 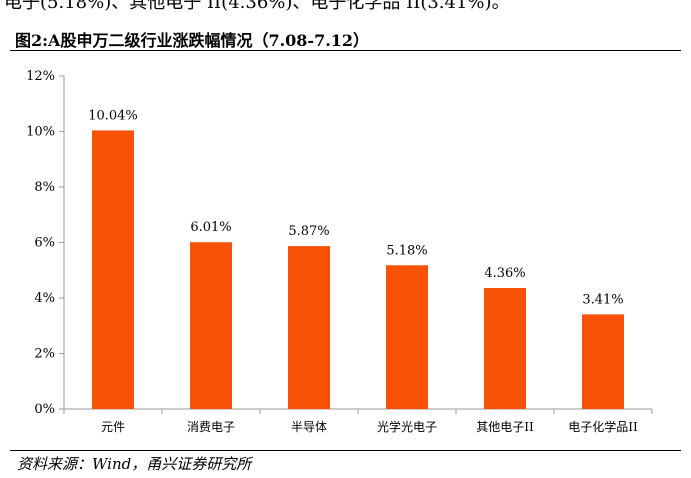 What do you see at coordinates (192, 40) in the screenshot?
I see `figure-title: 图2:A股申万二级行业涨跌幅情况（7.08-7.12）` at bounding box center [192, 40].